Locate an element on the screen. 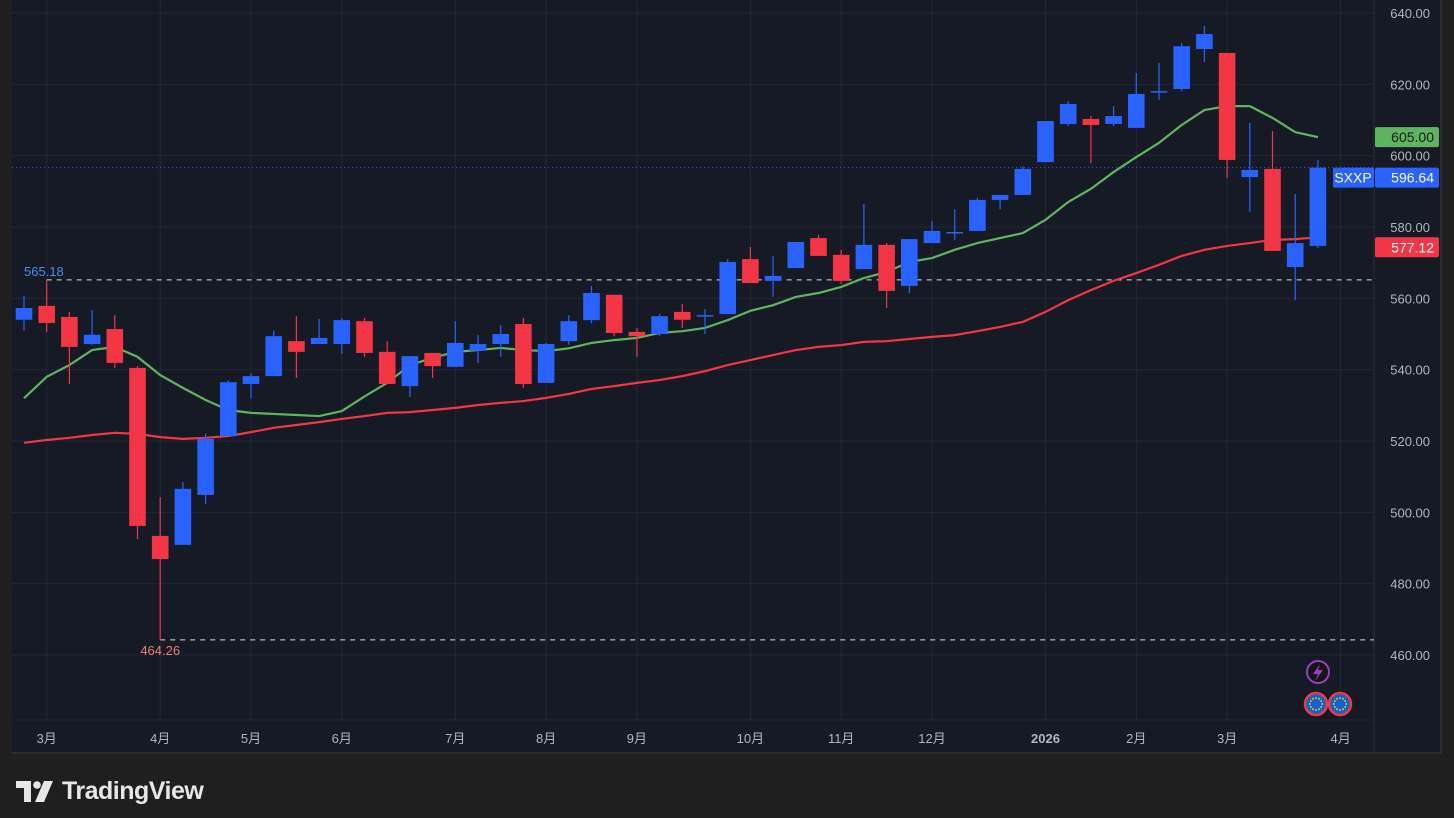 The height and width of the screenshot is (818, 1454). y-tick-label: 500.00 is located at coordinates (1410, 512).